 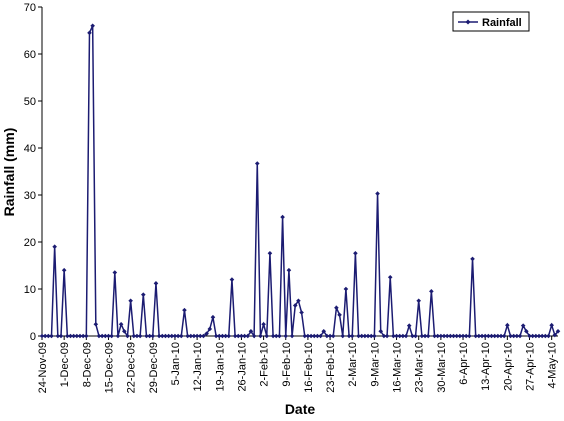 What do you see at coordinates (65, 364) in the screenshot?
I see `x-tick-label: 1-Dec-09` at bounding box center [65, 364].